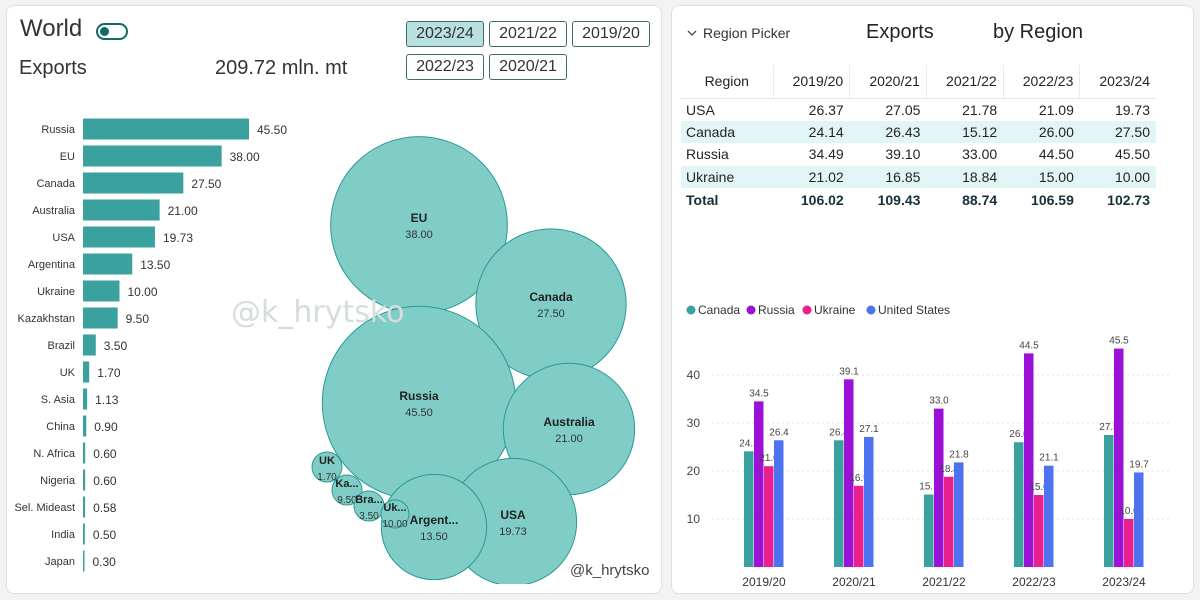 This screenshot has height=600, width=1200. I want to click on column-data-label: 27.1, so click(869, 429).